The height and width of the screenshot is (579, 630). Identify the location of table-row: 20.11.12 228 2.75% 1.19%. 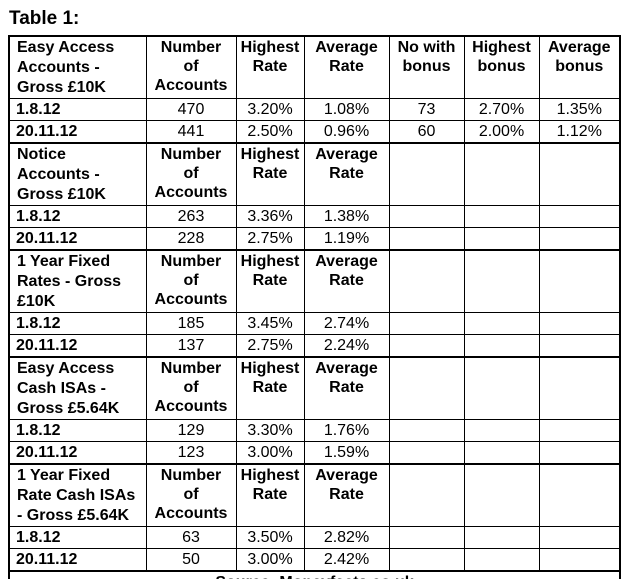
(314, 239).